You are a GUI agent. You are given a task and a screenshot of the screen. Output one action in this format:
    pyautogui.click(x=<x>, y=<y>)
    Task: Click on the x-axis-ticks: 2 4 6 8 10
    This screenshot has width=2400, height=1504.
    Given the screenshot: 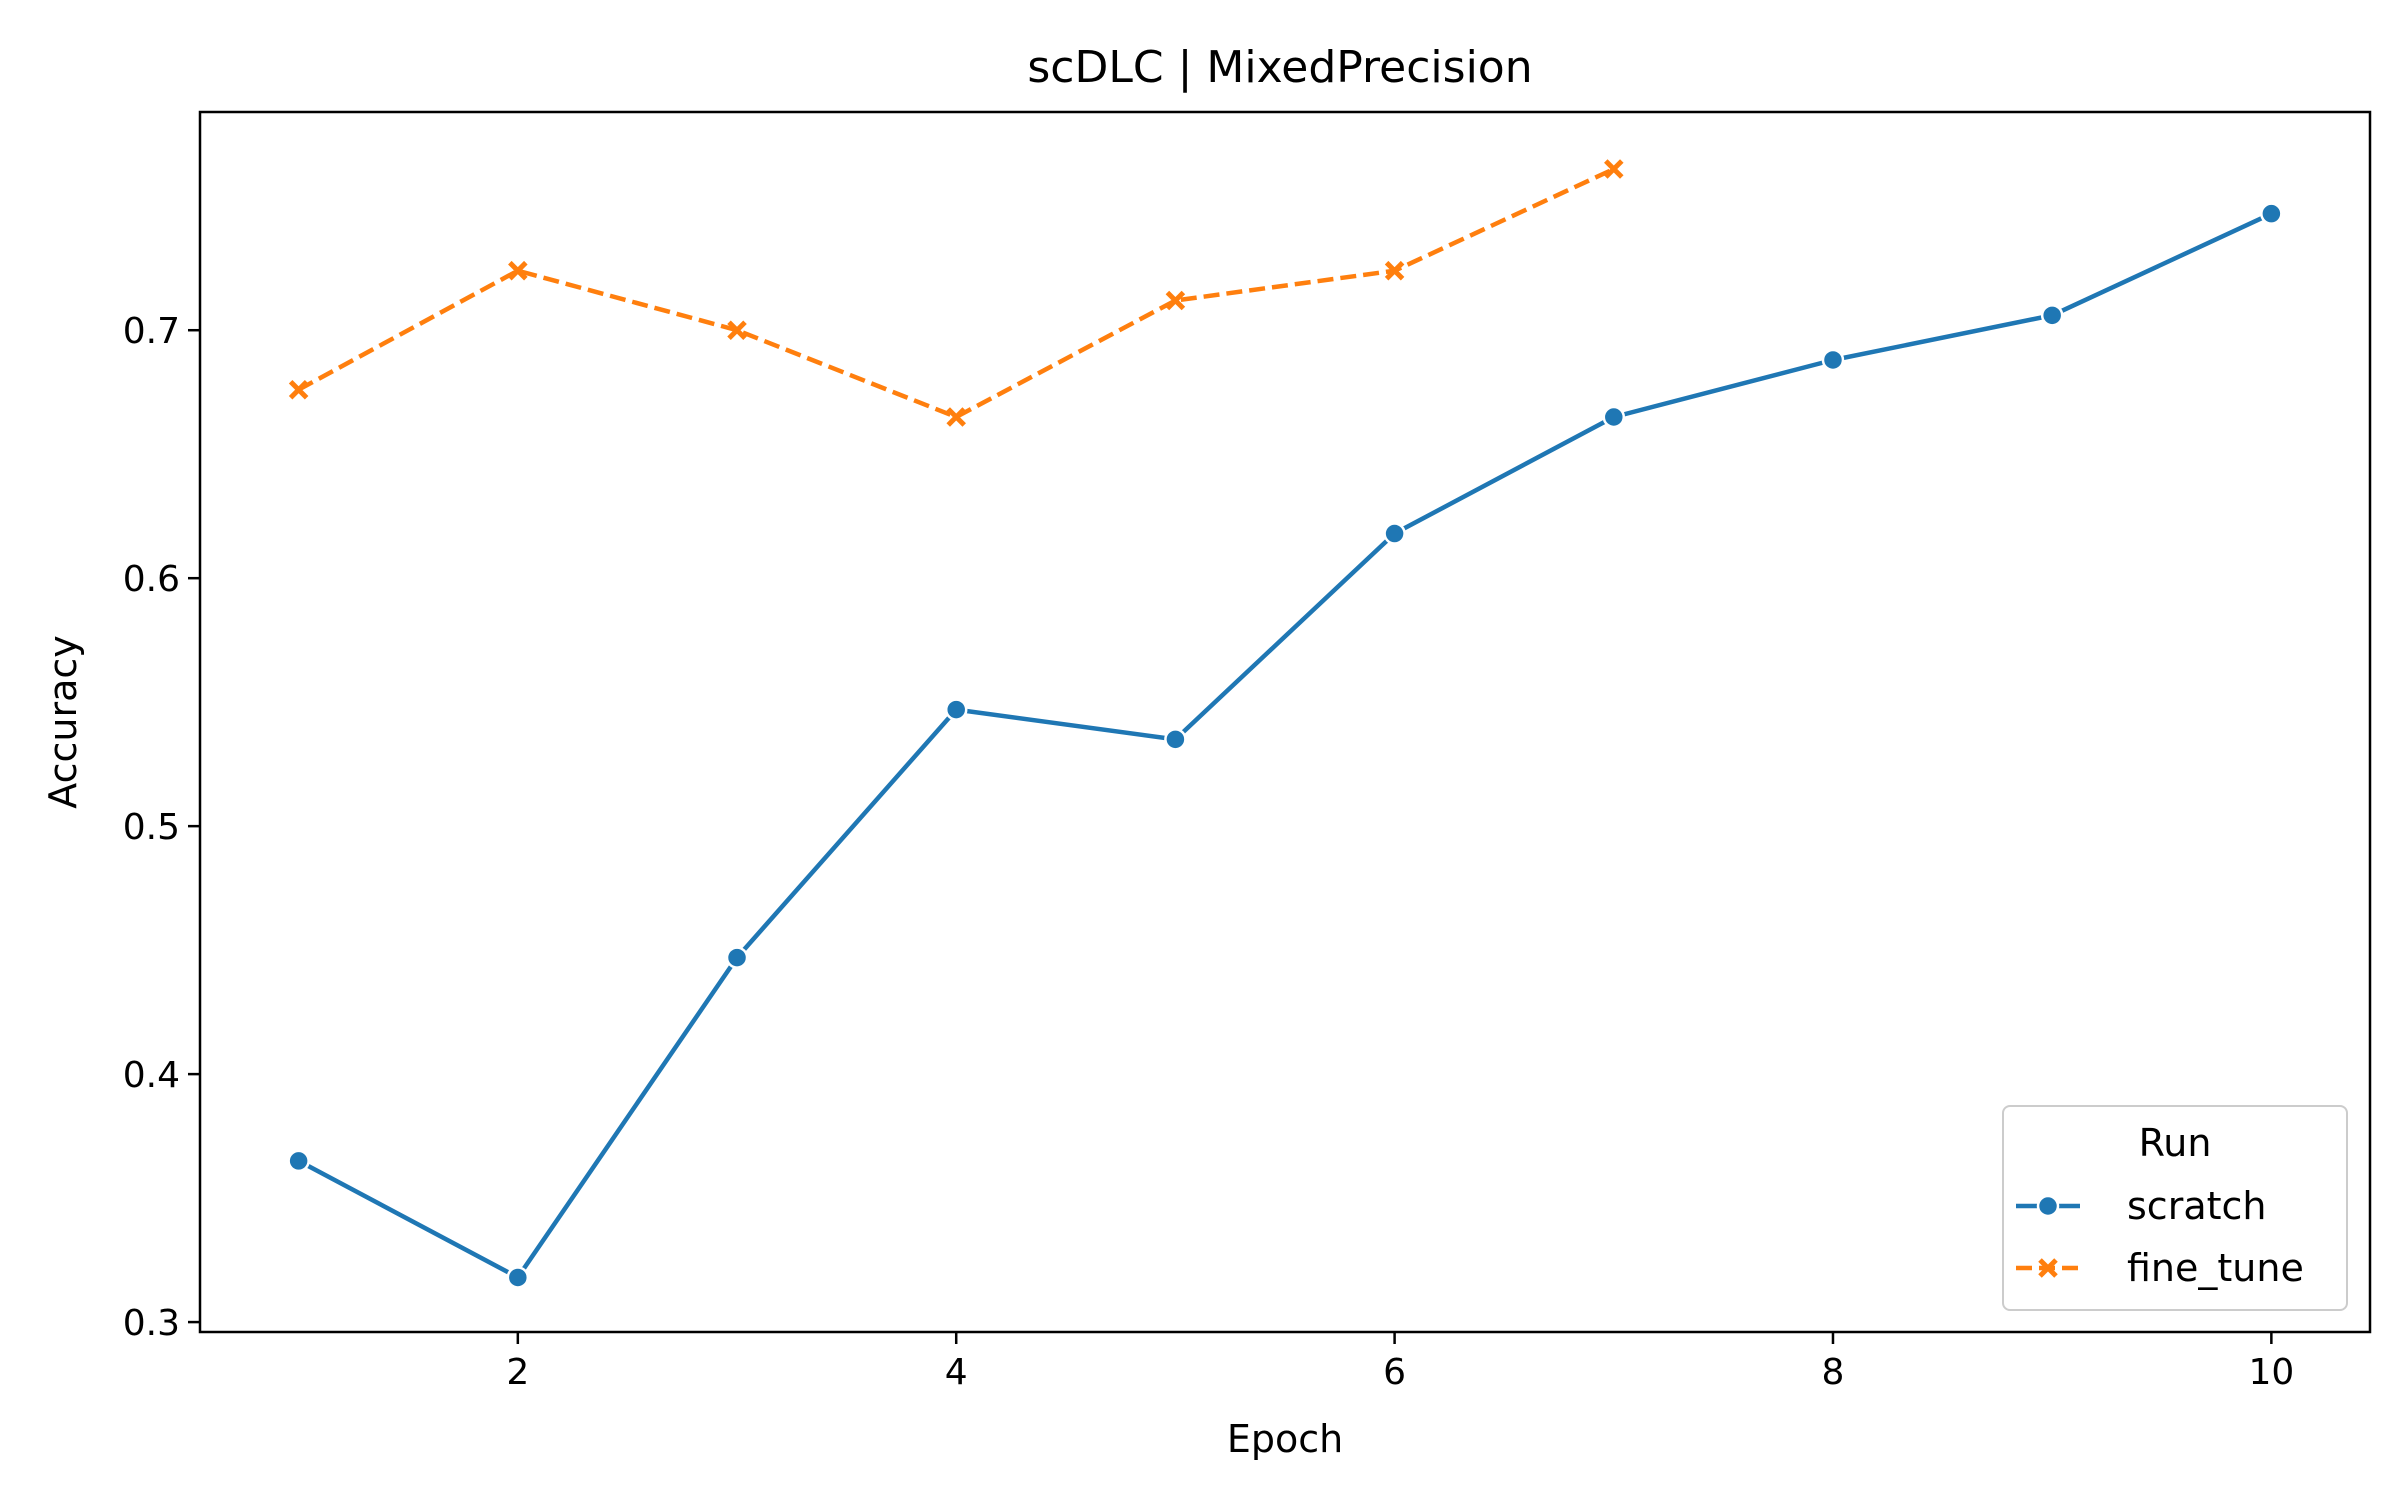 What is the action you would take?
    pyautogui.click(x=1400, y=1362)
    